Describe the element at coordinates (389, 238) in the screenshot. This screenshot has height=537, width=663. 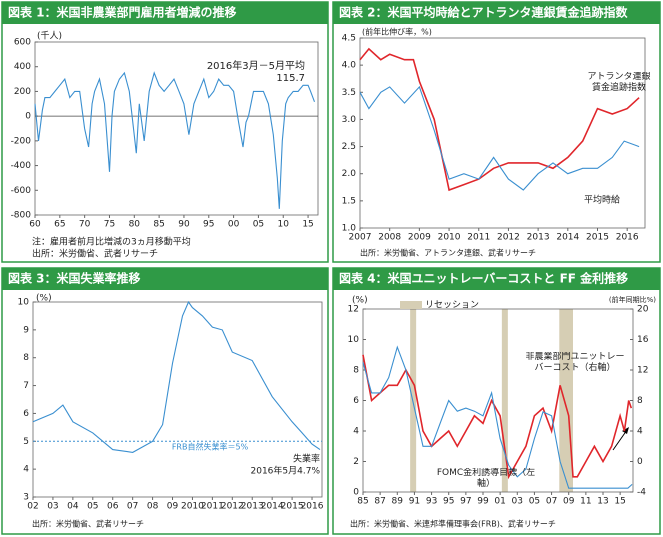
I see `x-tick-label: 2008` at that location.